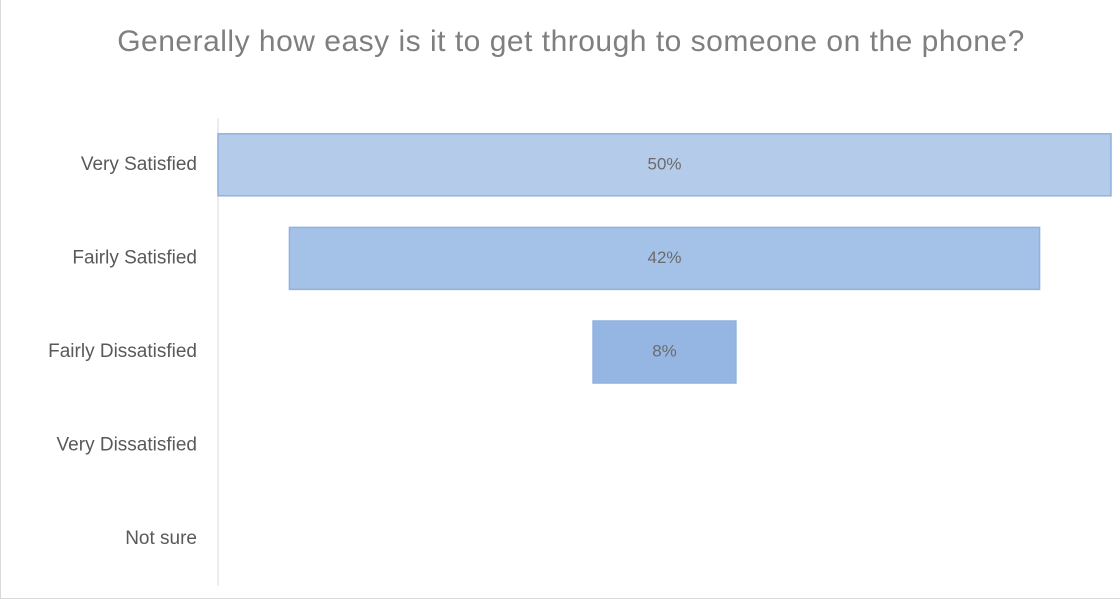  What do you see at coordinates (161, 538) in the screenshot?
I see `category-label: Not sure` at bounding box center [161, 538].